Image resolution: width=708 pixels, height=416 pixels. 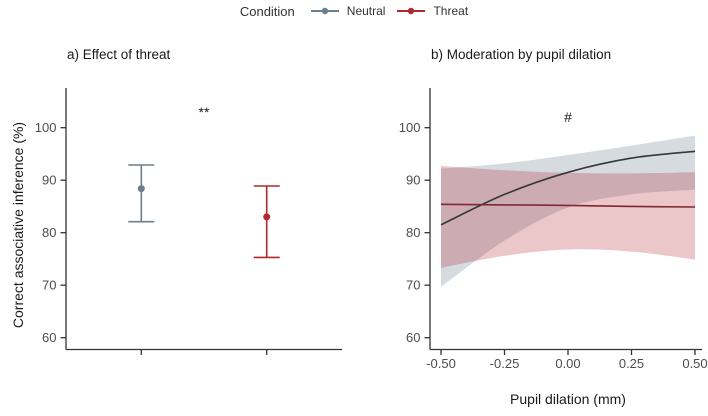 I want to click on panel-a-title: a) Effect of threat, so click(x=119, y=54).